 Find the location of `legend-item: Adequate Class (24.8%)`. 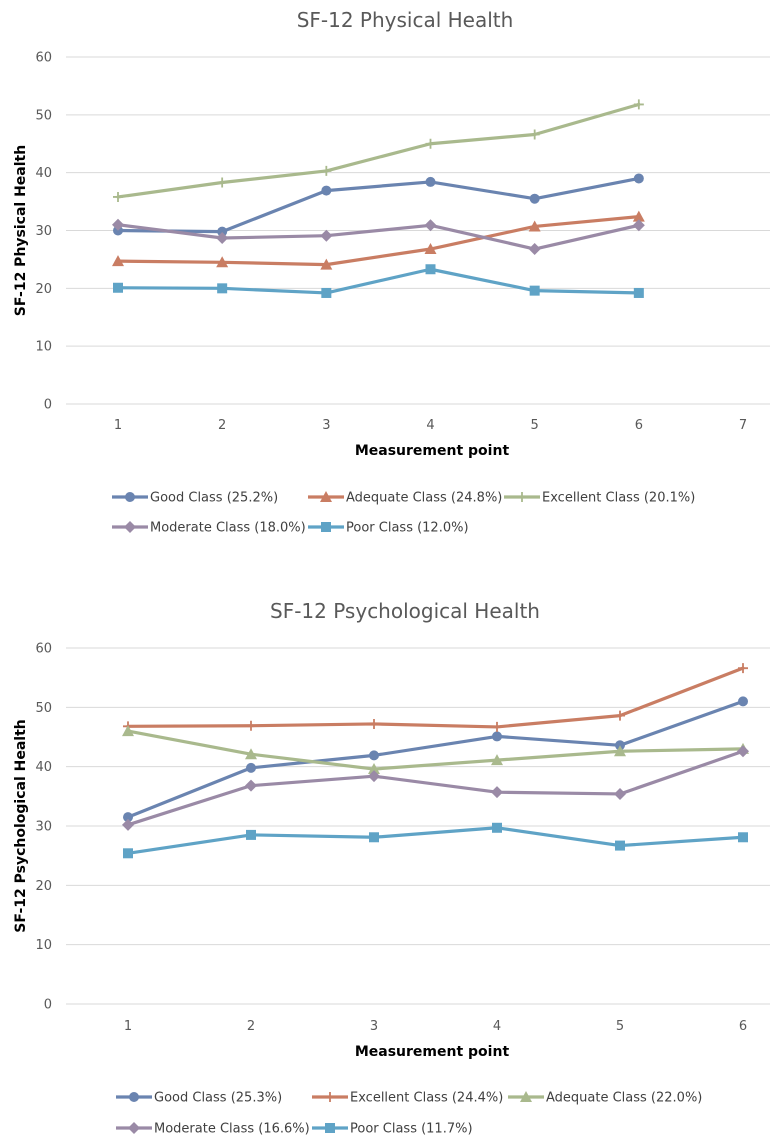

legend-item: Adequate Class (24.8%) is located at coordinates (405, 498).